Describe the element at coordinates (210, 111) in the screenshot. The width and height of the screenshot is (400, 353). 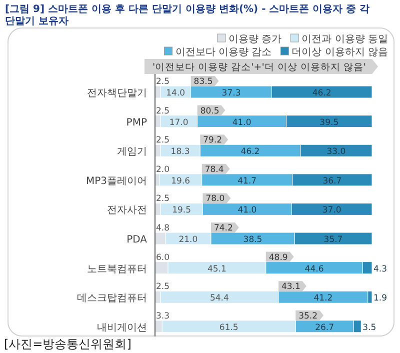
I see `annotation: 80.5` at that location.